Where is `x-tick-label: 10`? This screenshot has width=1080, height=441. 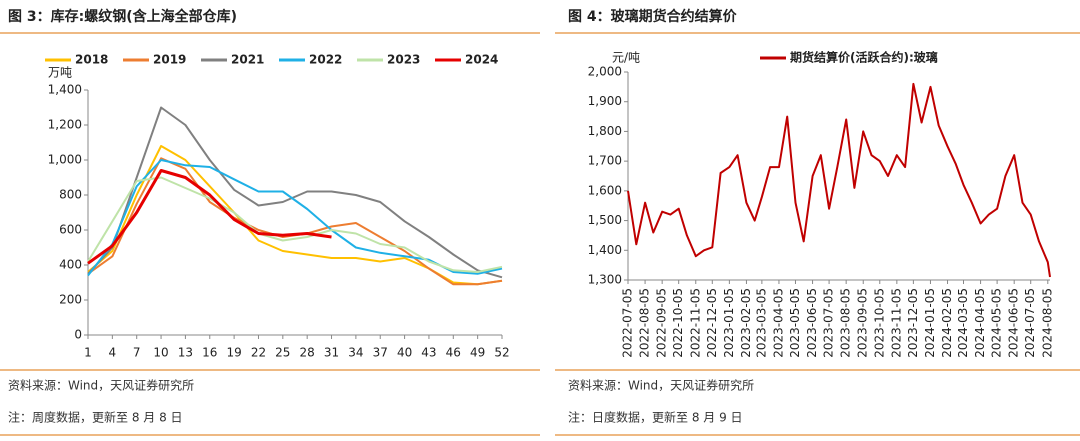
x-tick-label: 10 is located at coordinates (160, 353).